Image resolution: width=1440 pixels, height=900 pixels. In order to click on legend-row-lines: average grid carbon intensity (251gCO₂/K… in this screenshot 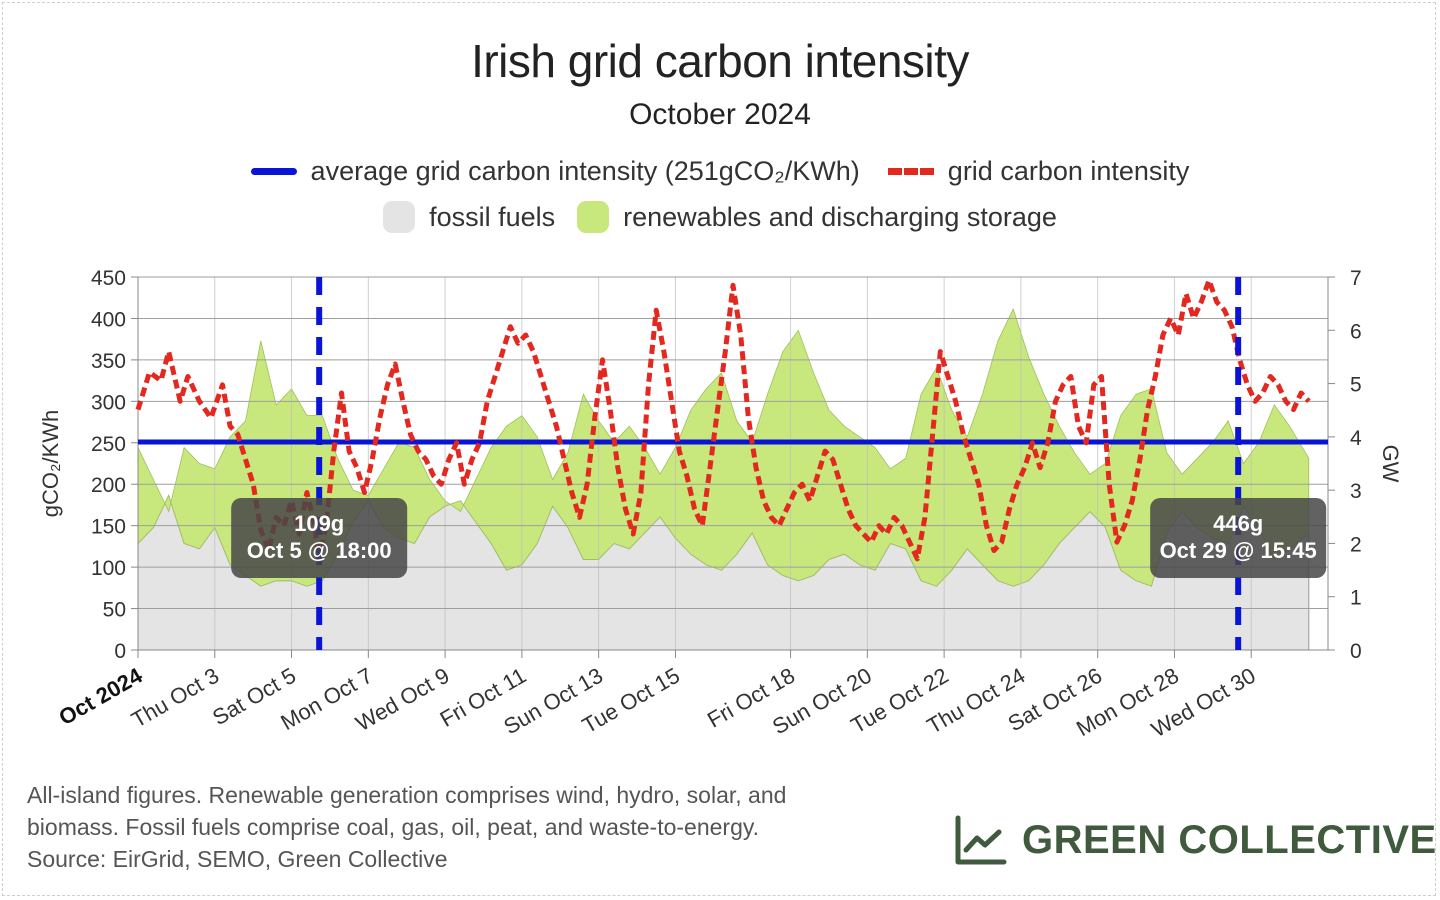, I will do `click(720, 171)`.